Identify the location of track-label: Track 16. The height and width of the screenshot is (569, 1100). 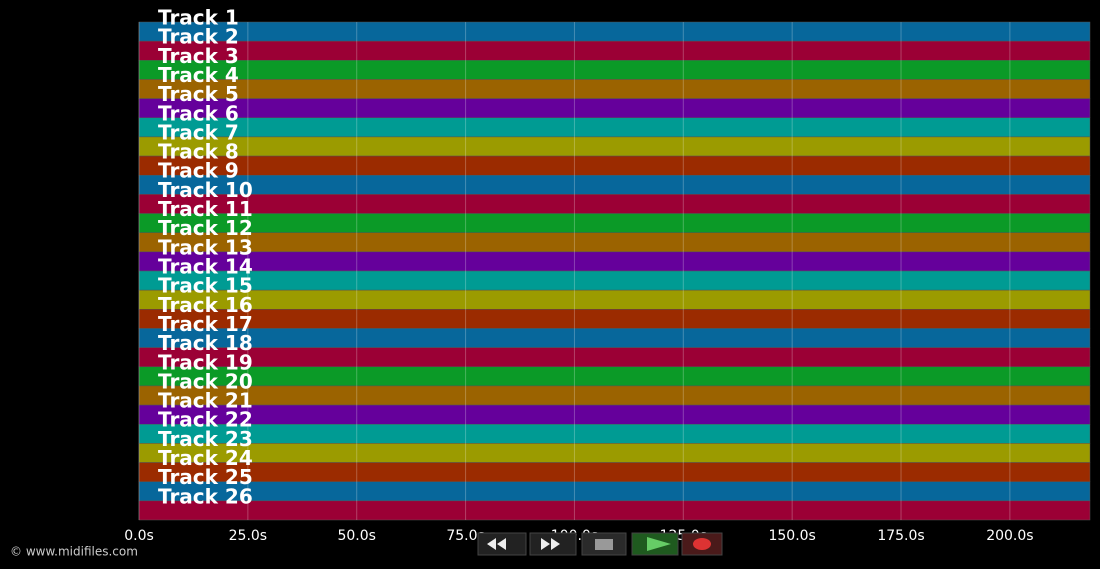
(205, 305).